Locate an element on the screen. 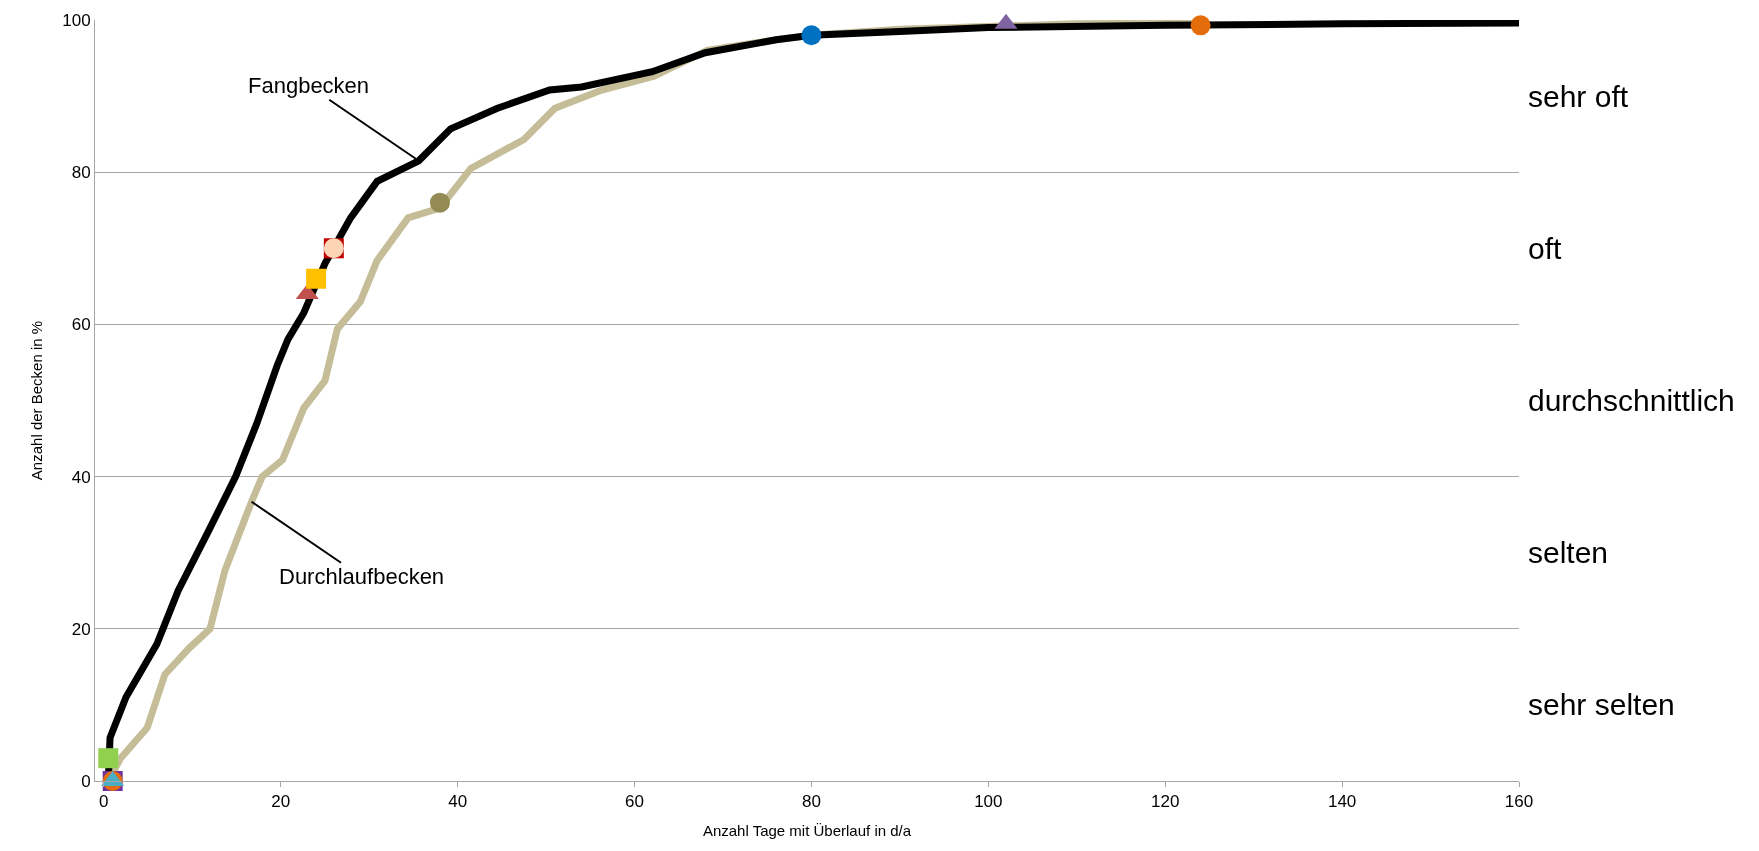 The height and width of the screenshot is (851, 1759). x-tick-label: 60 is located at coordinates (634, 802).